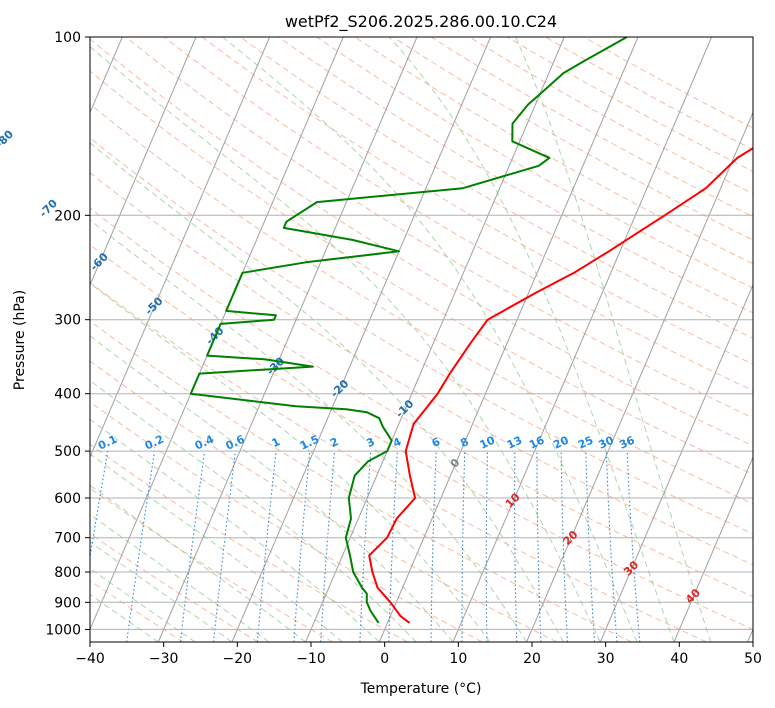 The image size is (775, 708). What do you see at coordinates (67, 38) in the screenshot?
I see `y-tick-label: 100` at bounding box center [67, 38].